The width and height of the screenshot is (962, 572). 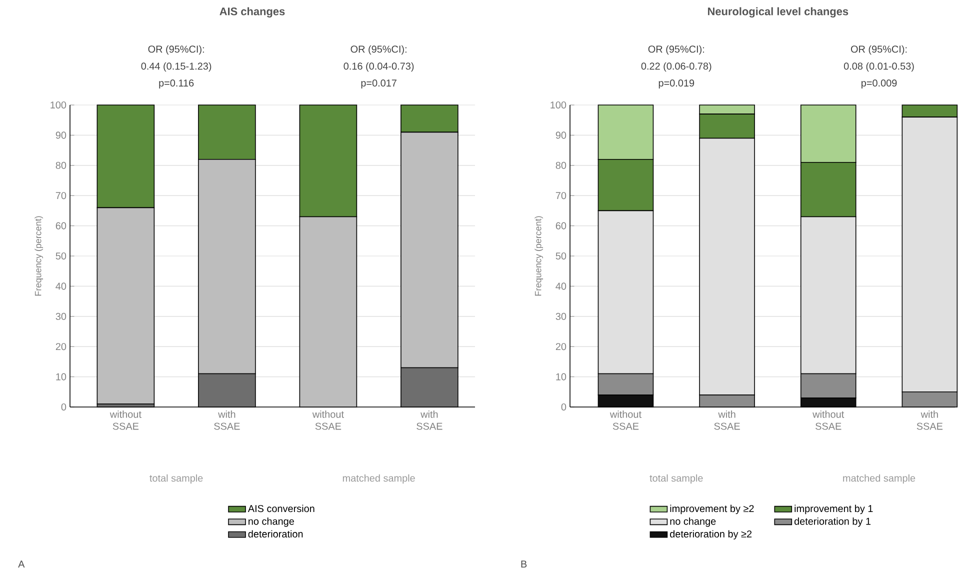 I want to click on chart-title: Neurological level changes, so click(x=778, y=12).